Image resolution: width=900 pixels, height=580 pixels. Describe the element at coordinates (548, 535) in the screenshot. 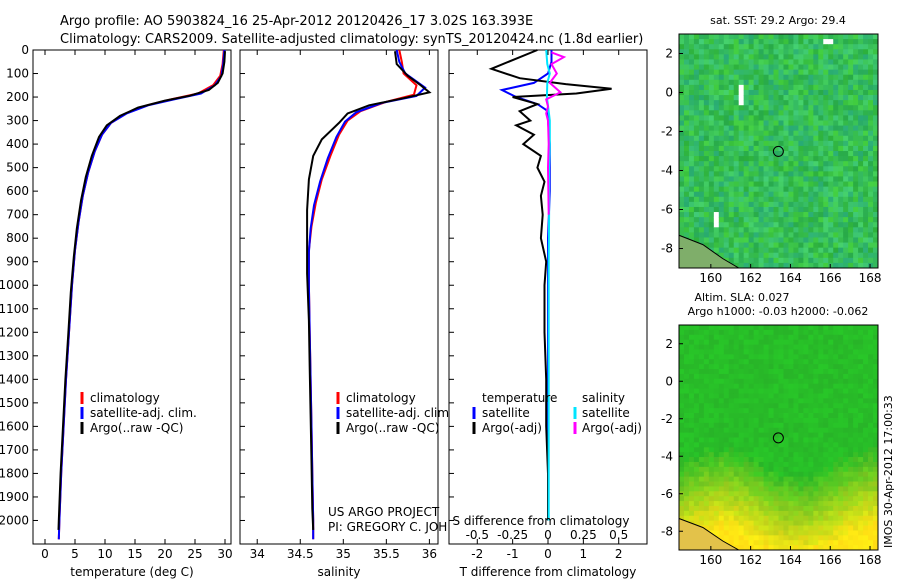

I see `s-tick-label: 0` at that location.